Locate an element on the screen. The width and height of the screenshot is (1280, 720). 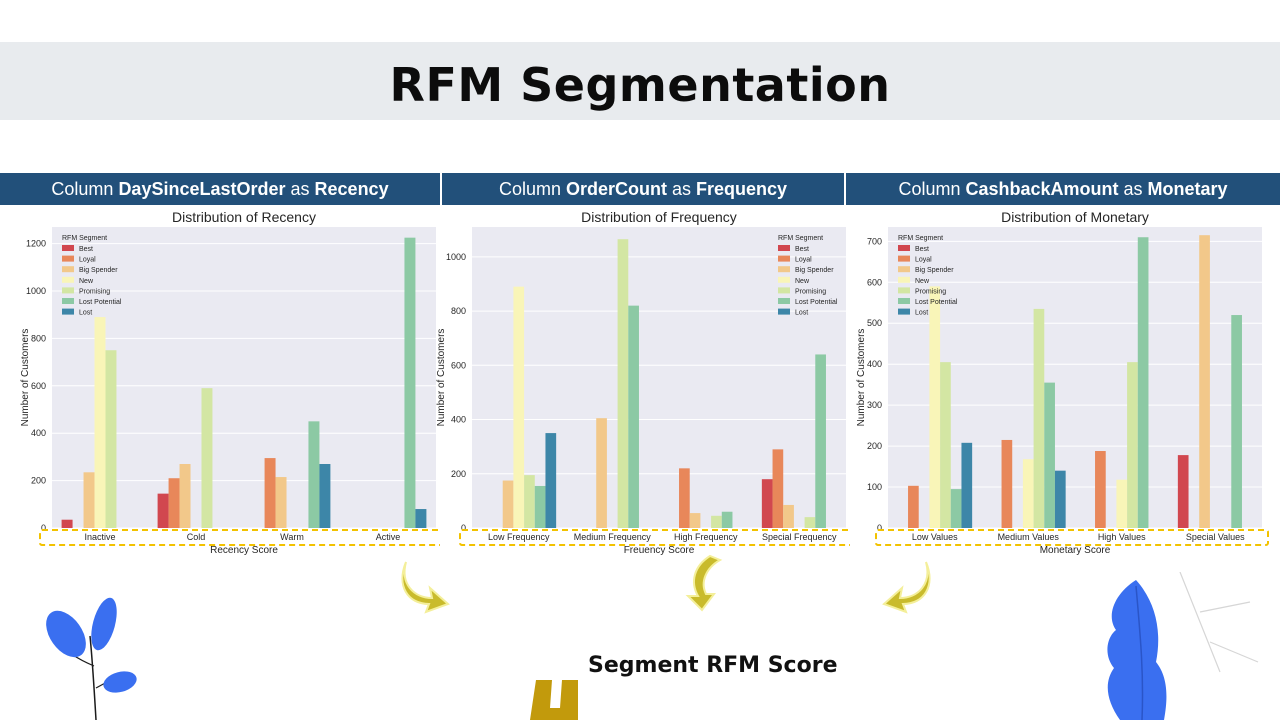
legend-label: Big Spender is located at coordinates (934, 270).